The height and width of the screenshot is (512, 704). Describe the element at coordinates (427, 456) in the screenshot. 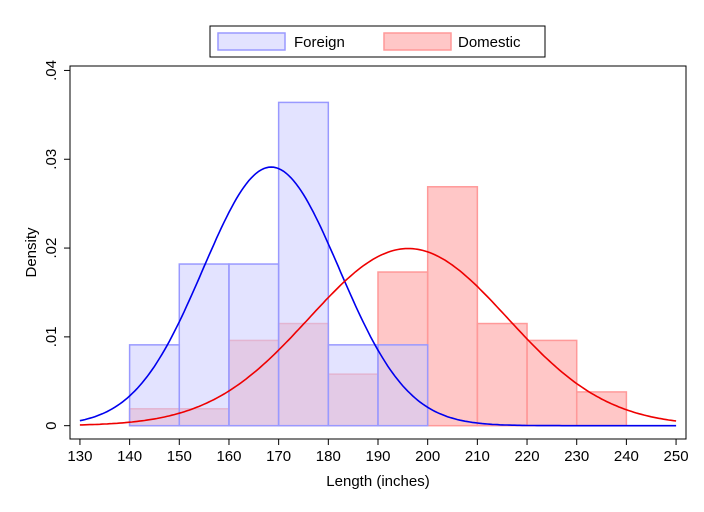

I see `x-tick-label: 200` at that location.